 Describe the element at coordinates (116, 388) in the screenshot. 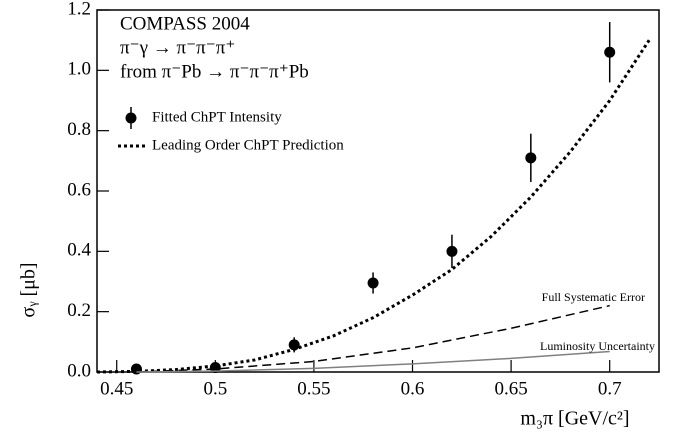

I see `x-tick-label: 0.45` at that location.